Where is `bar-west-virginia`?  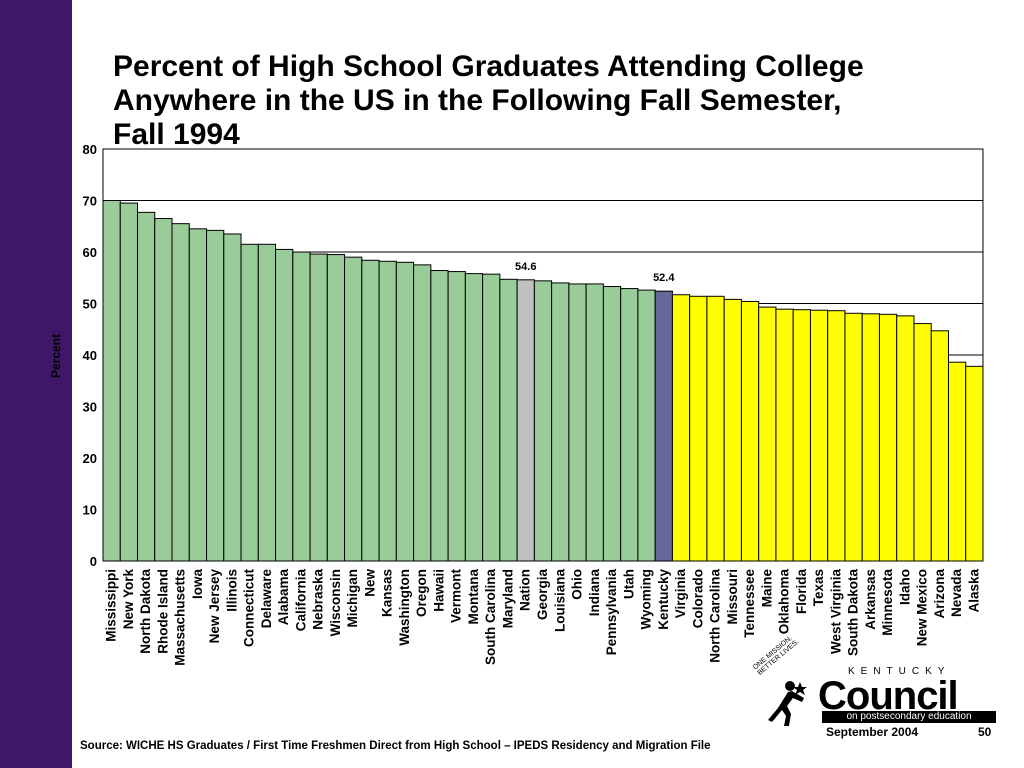
bar-west-virginia is located at coordinates (836, 436).